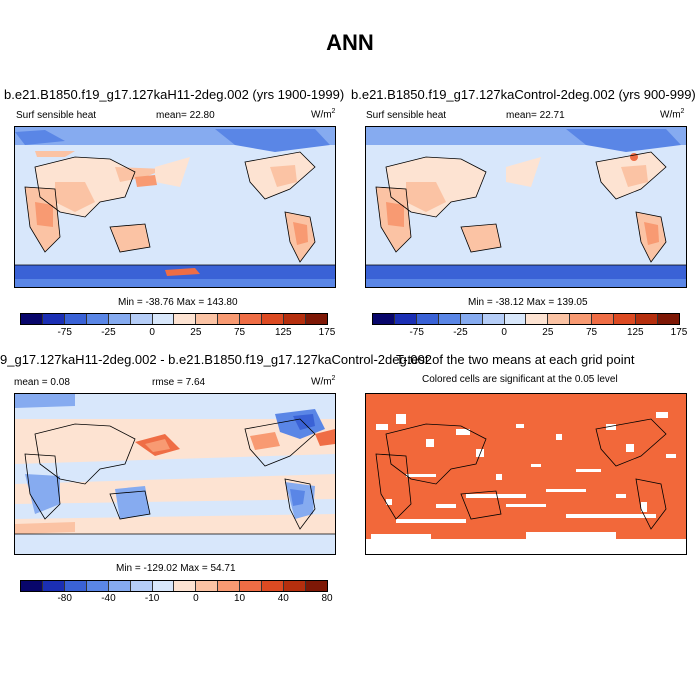 This screenshot has height=700, width=700. I want to click on panel1-minmax: Min = -38.76 Max = 143.80, so click(178, 302).